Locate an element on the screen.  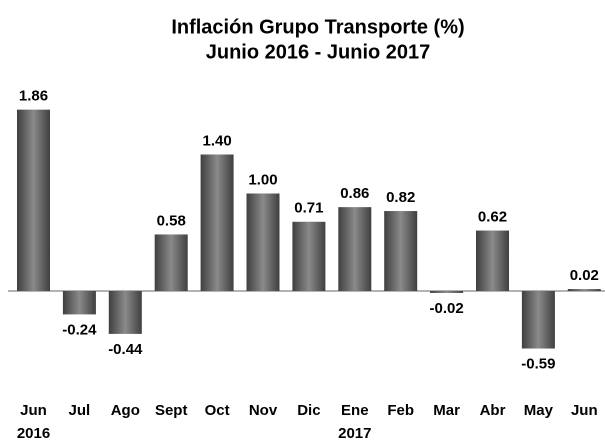
x-tick-label: Dic is located at coordinates (308, 410).